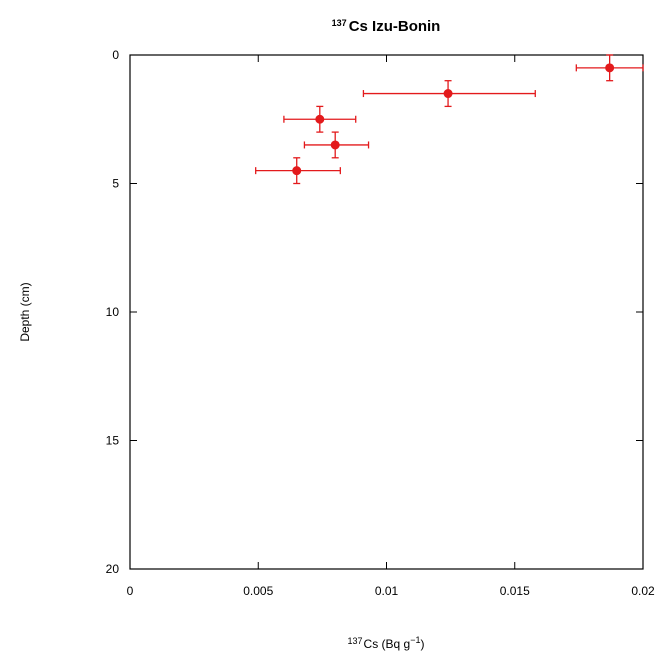 Image resolution: width=662 pixels, height=664 pixels. Describe the element at coordinates (113, 441) in the screenshot. I see `y-tick-label: 15` at that location.